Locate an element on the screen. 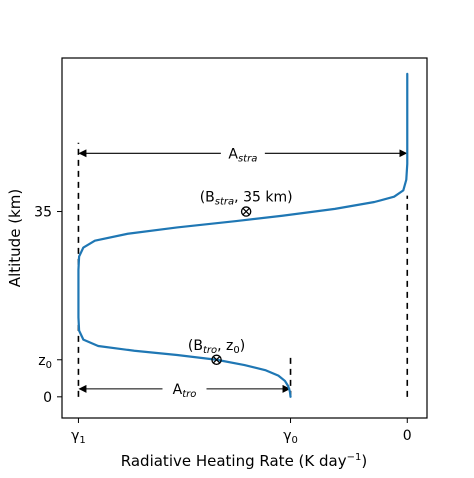 Image resolution: width=474 pixels, height=478 pixels. y-axis-ticks: 0 z0 35 is located at coordinates (48, 305).